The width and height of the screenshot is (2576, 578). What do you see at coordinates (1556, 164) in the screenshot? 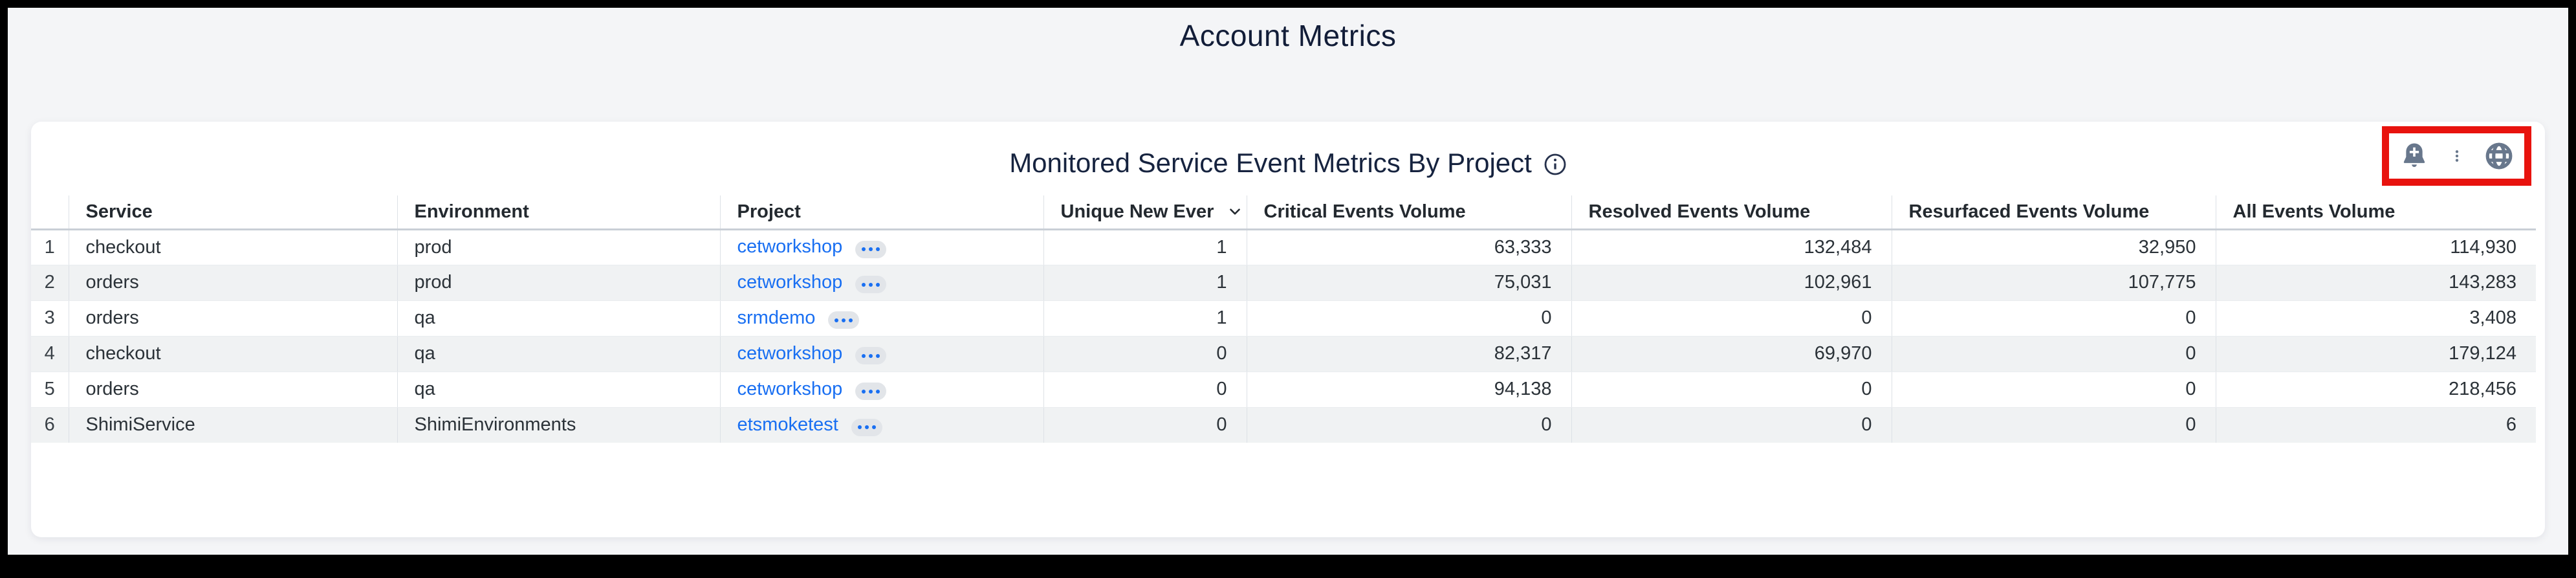
I see `info-icon` at bounding box center [1556, 164].